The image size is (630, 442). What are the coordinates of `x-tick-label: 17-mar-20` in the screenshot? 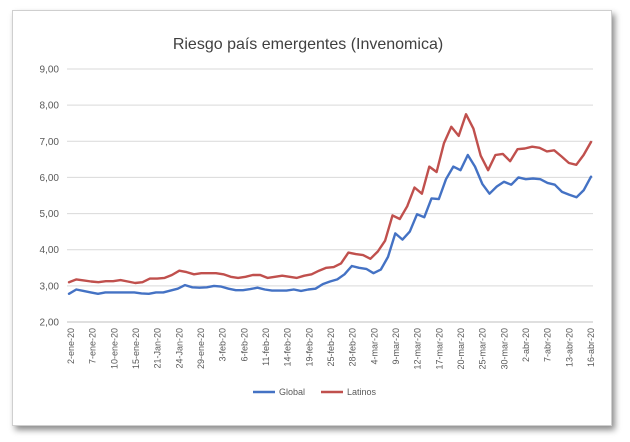 It's located at (439, 349).